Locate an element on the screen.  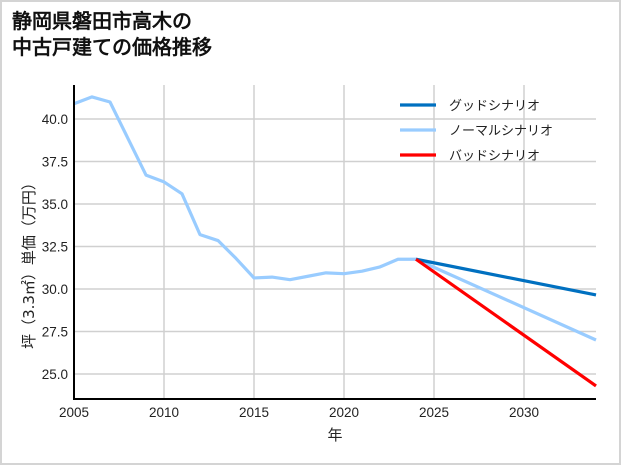
y-tick-label: 40.0 is located at coordinates (55, 119).